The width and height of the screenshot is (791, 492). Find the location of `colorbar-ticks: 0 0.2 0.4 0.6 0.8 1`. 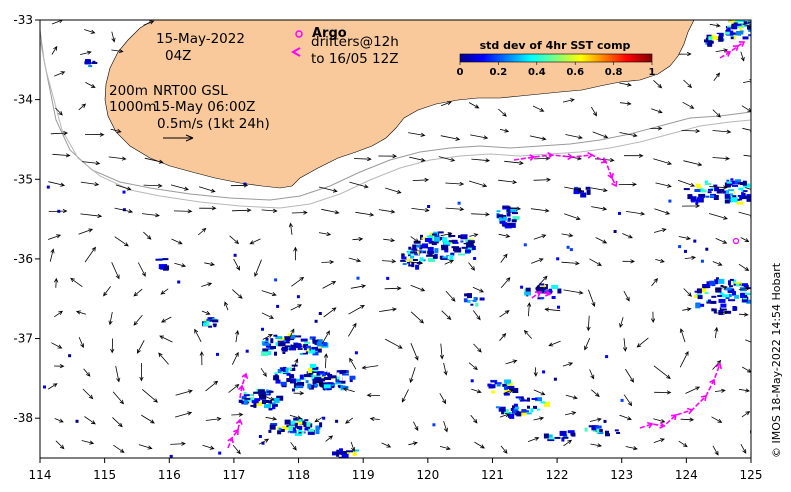

colorbar-ticks: 0 0.2 0.4 0.6 0.8 1 is located at coordinates (556, 70).